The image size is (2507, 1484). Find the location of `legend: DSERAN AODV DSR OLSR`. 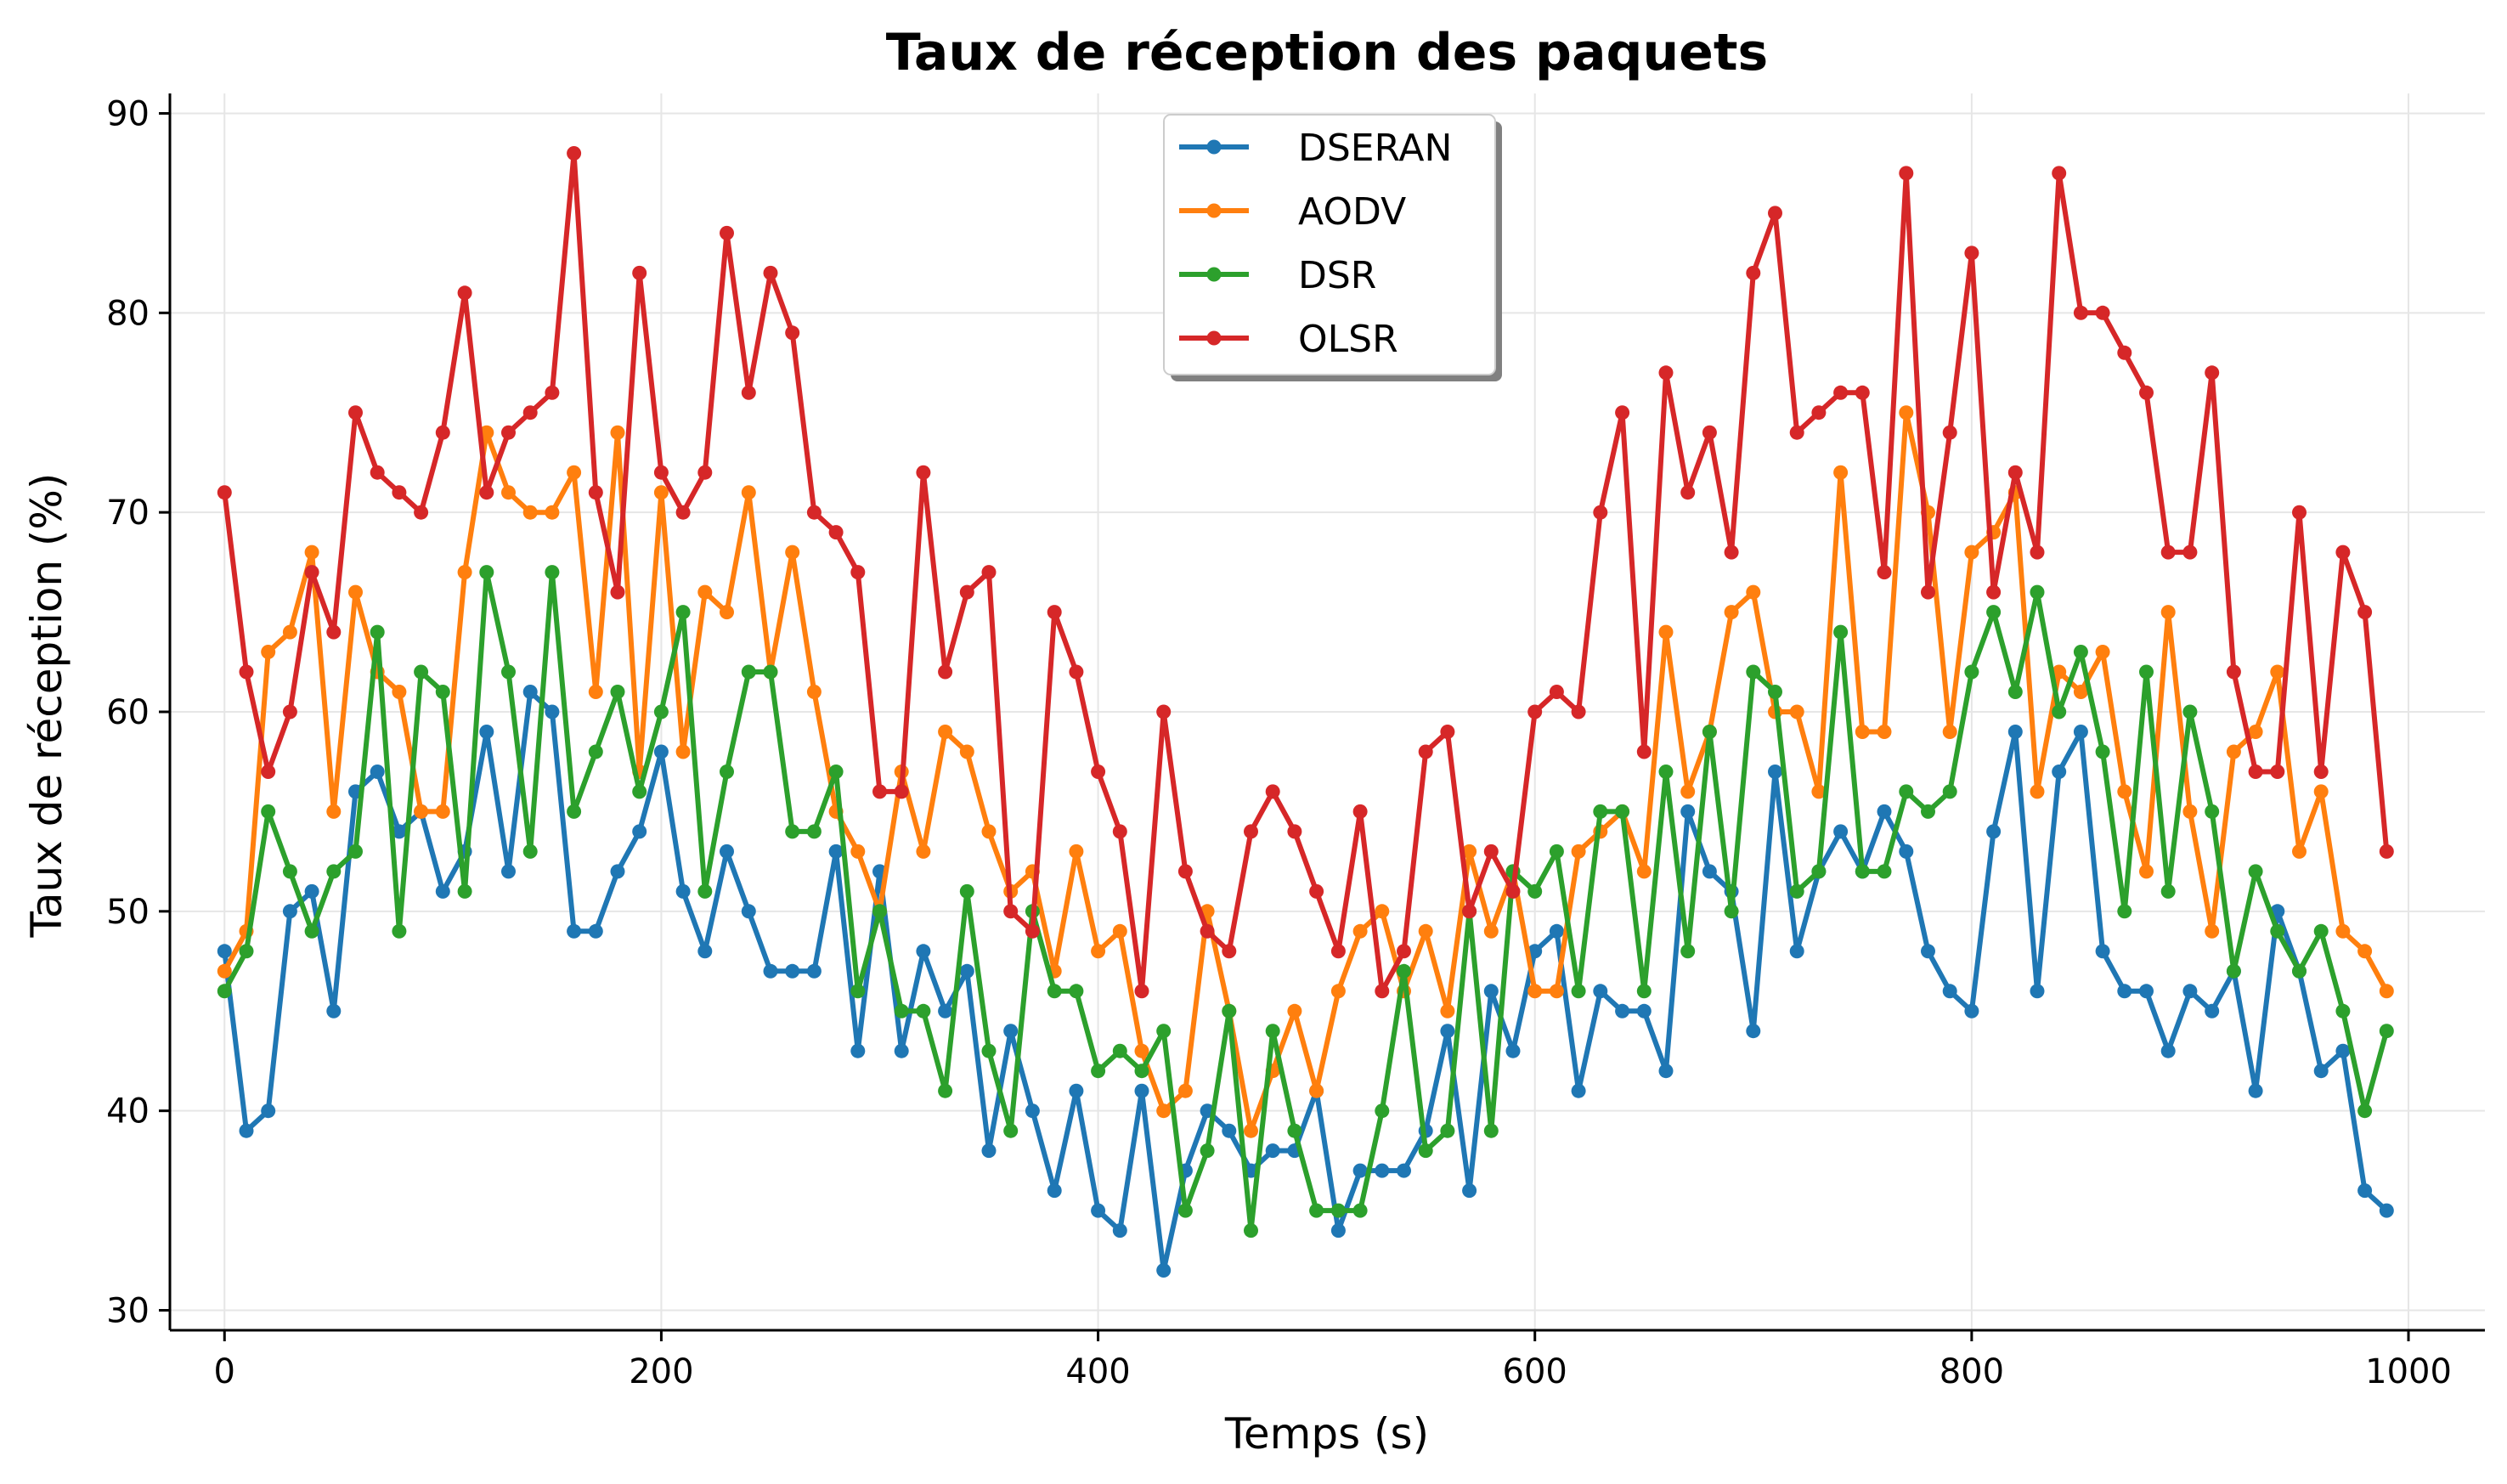

legend: DSERAN AODV DSR OLSR is located at coordinates (1332, 247).